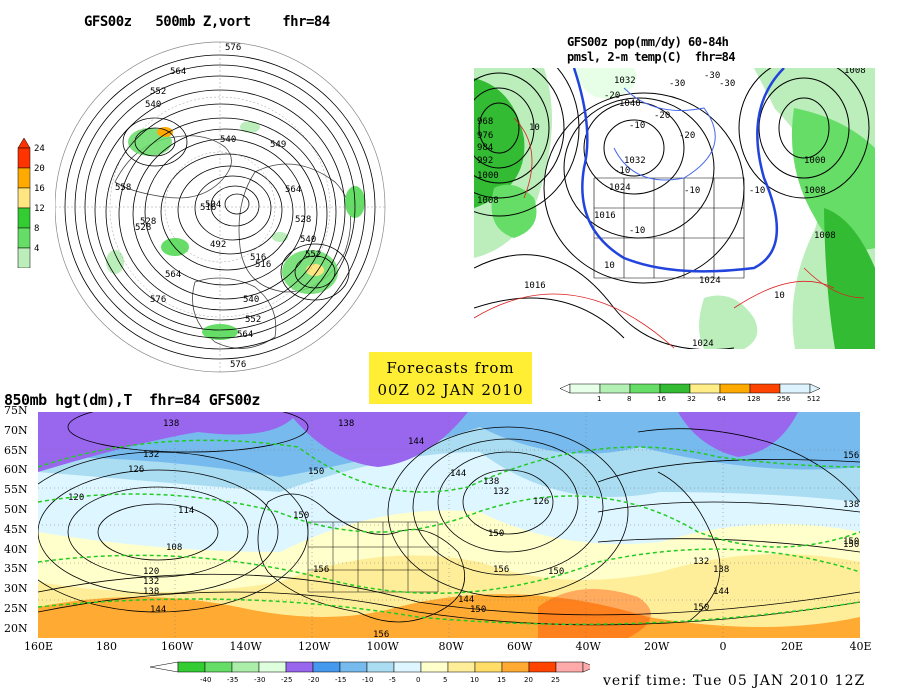 This screenshot has height=700, width=900. Describe the element at coordinates (36, 249) in the screenshot. I see `vort500-legend-tick: 4` at that location.